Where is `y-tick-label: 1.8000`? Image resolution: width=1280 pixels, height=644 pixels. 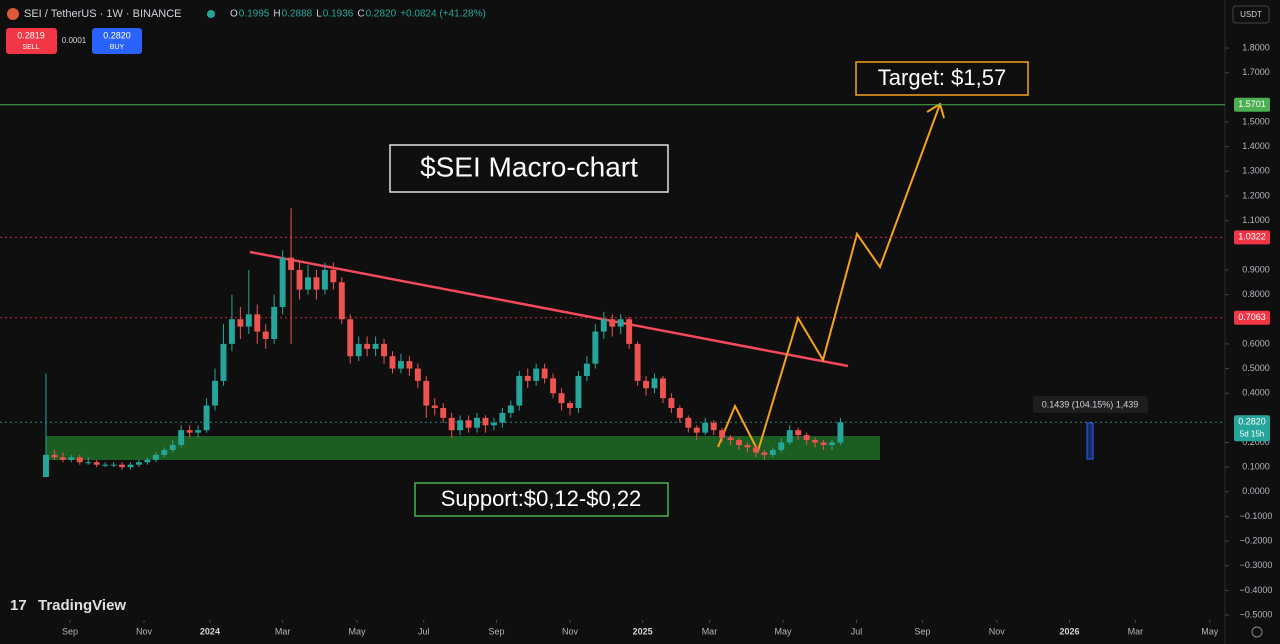 y-tick-label: 1.8000 is located at coordinates (1256, 47).